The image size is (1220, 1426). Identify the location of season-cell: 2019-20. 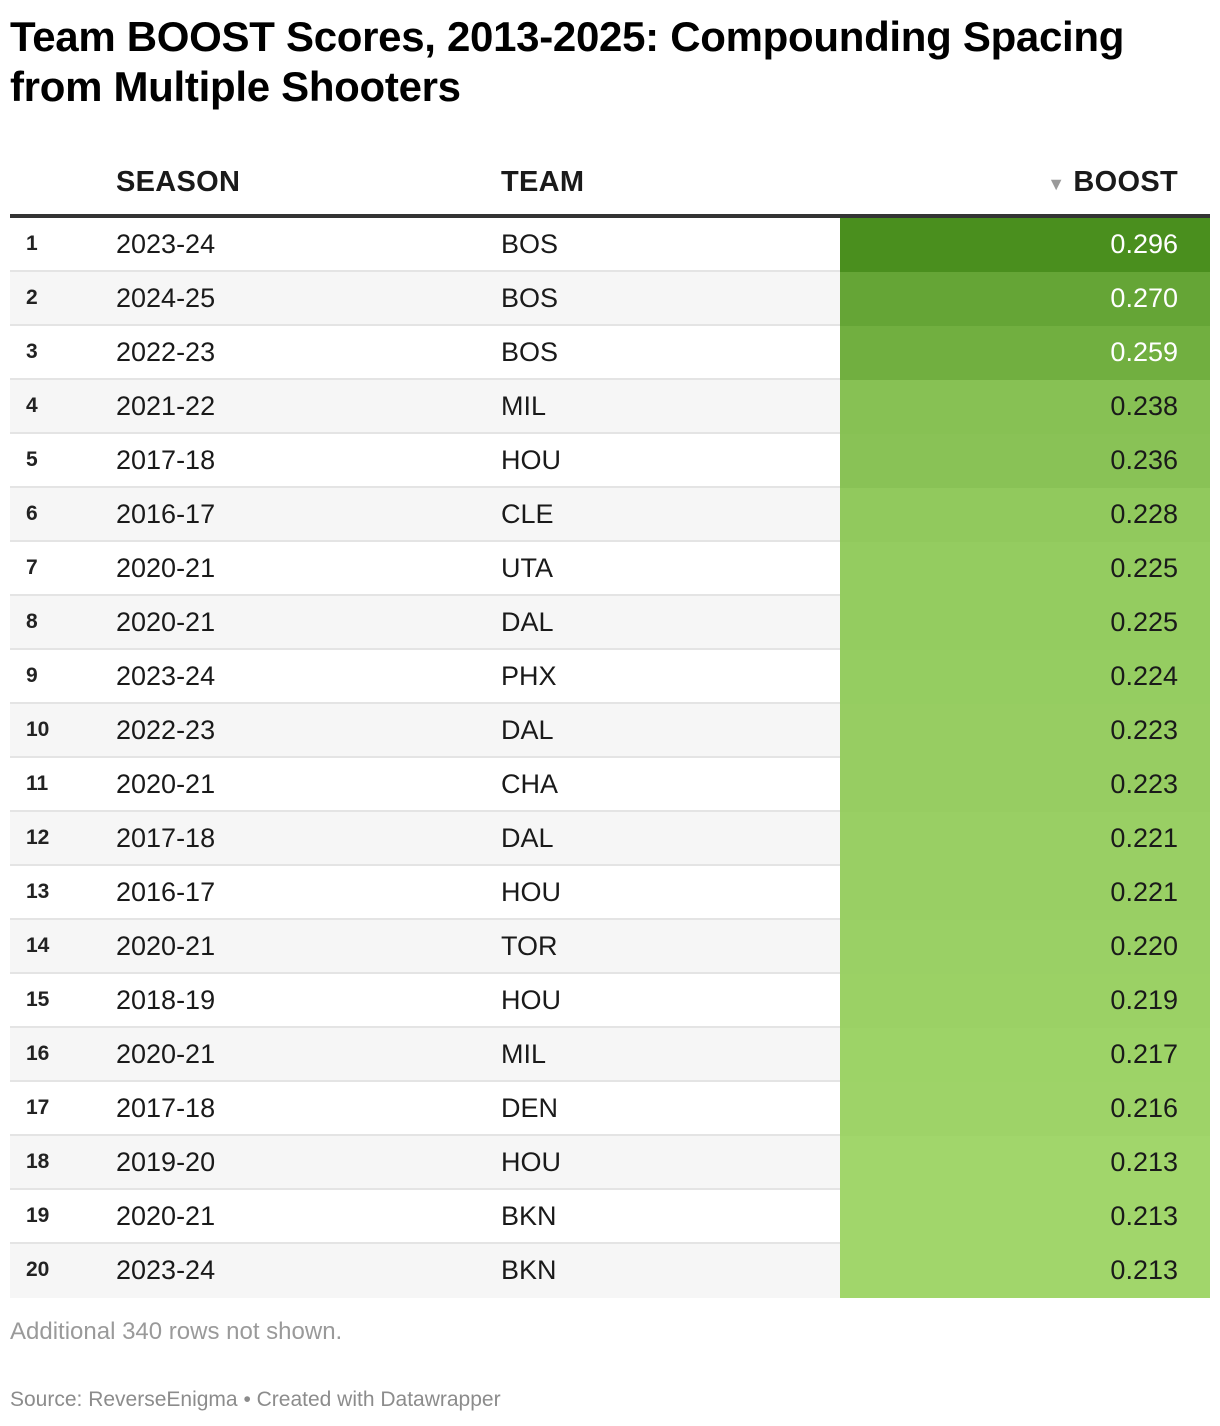
(166, 1162).